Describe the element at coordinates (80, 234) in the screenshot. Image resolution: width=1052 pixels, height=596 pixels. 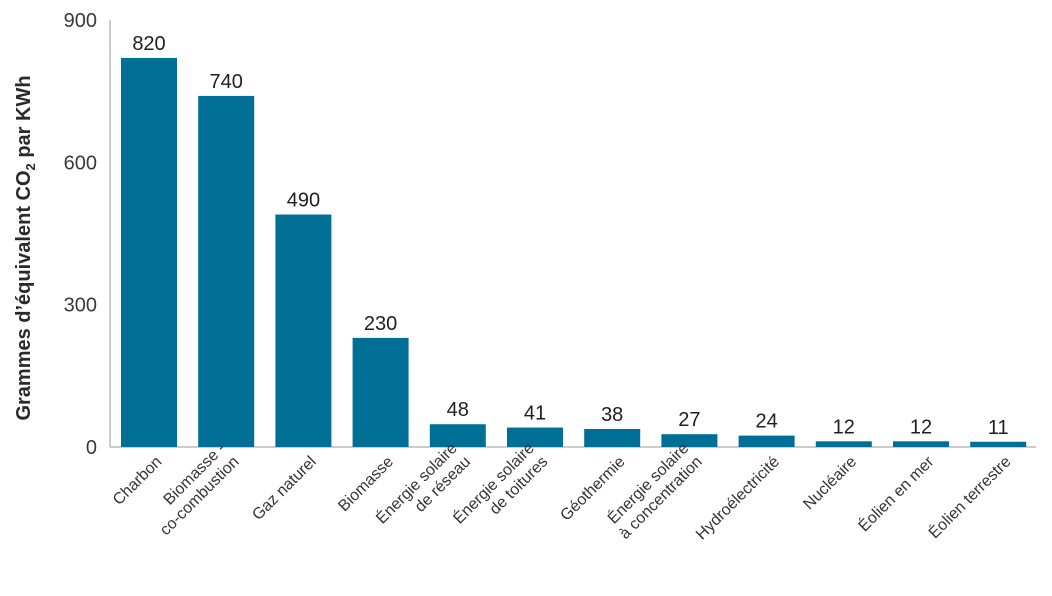
I see `y-axis-ticks: 0 300 600 900` at that location.